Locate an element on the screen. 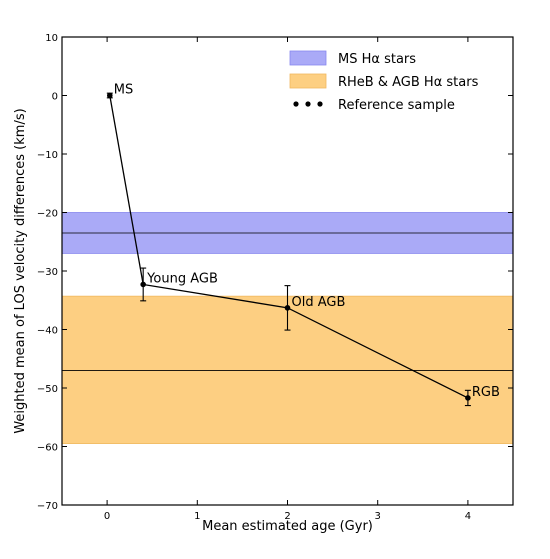 The height and width of the screenshot is (559, 550). x-tick-label: 4 is located at coordinates (468, 516).